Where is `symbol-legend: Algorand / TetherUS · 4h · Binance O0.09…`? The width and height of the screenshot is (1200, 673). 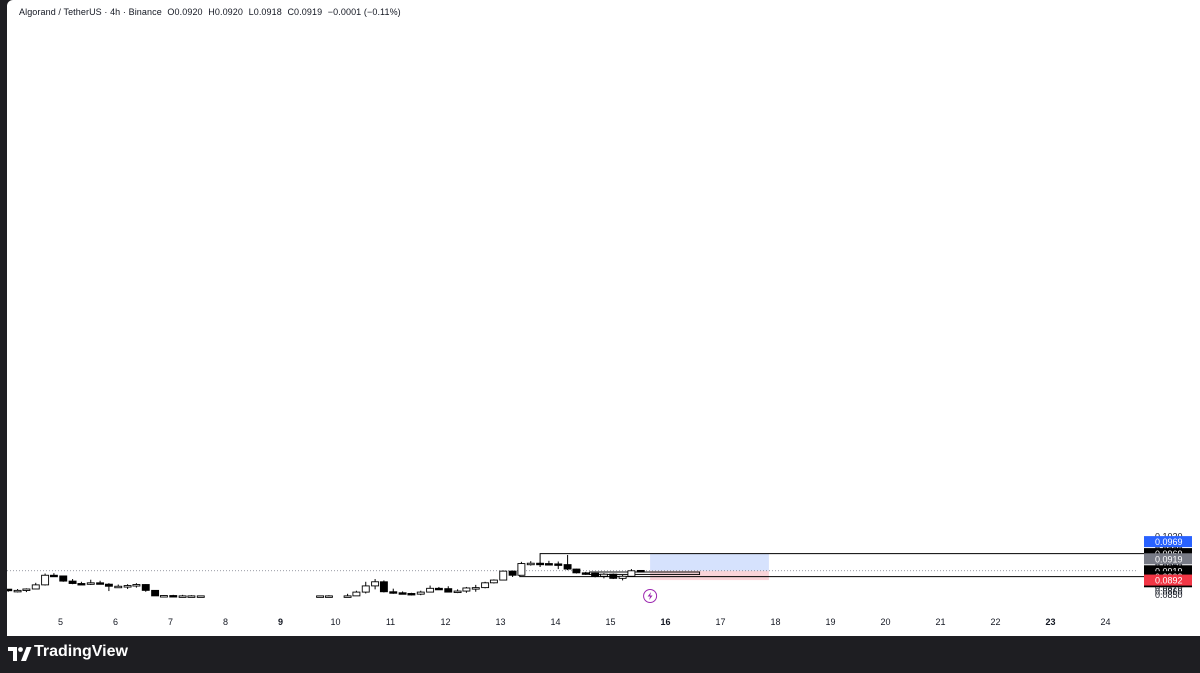
symbol-legend: Algorand / TetherUS · 4h · Binance O0.09… is located at coordinates (211, 12).